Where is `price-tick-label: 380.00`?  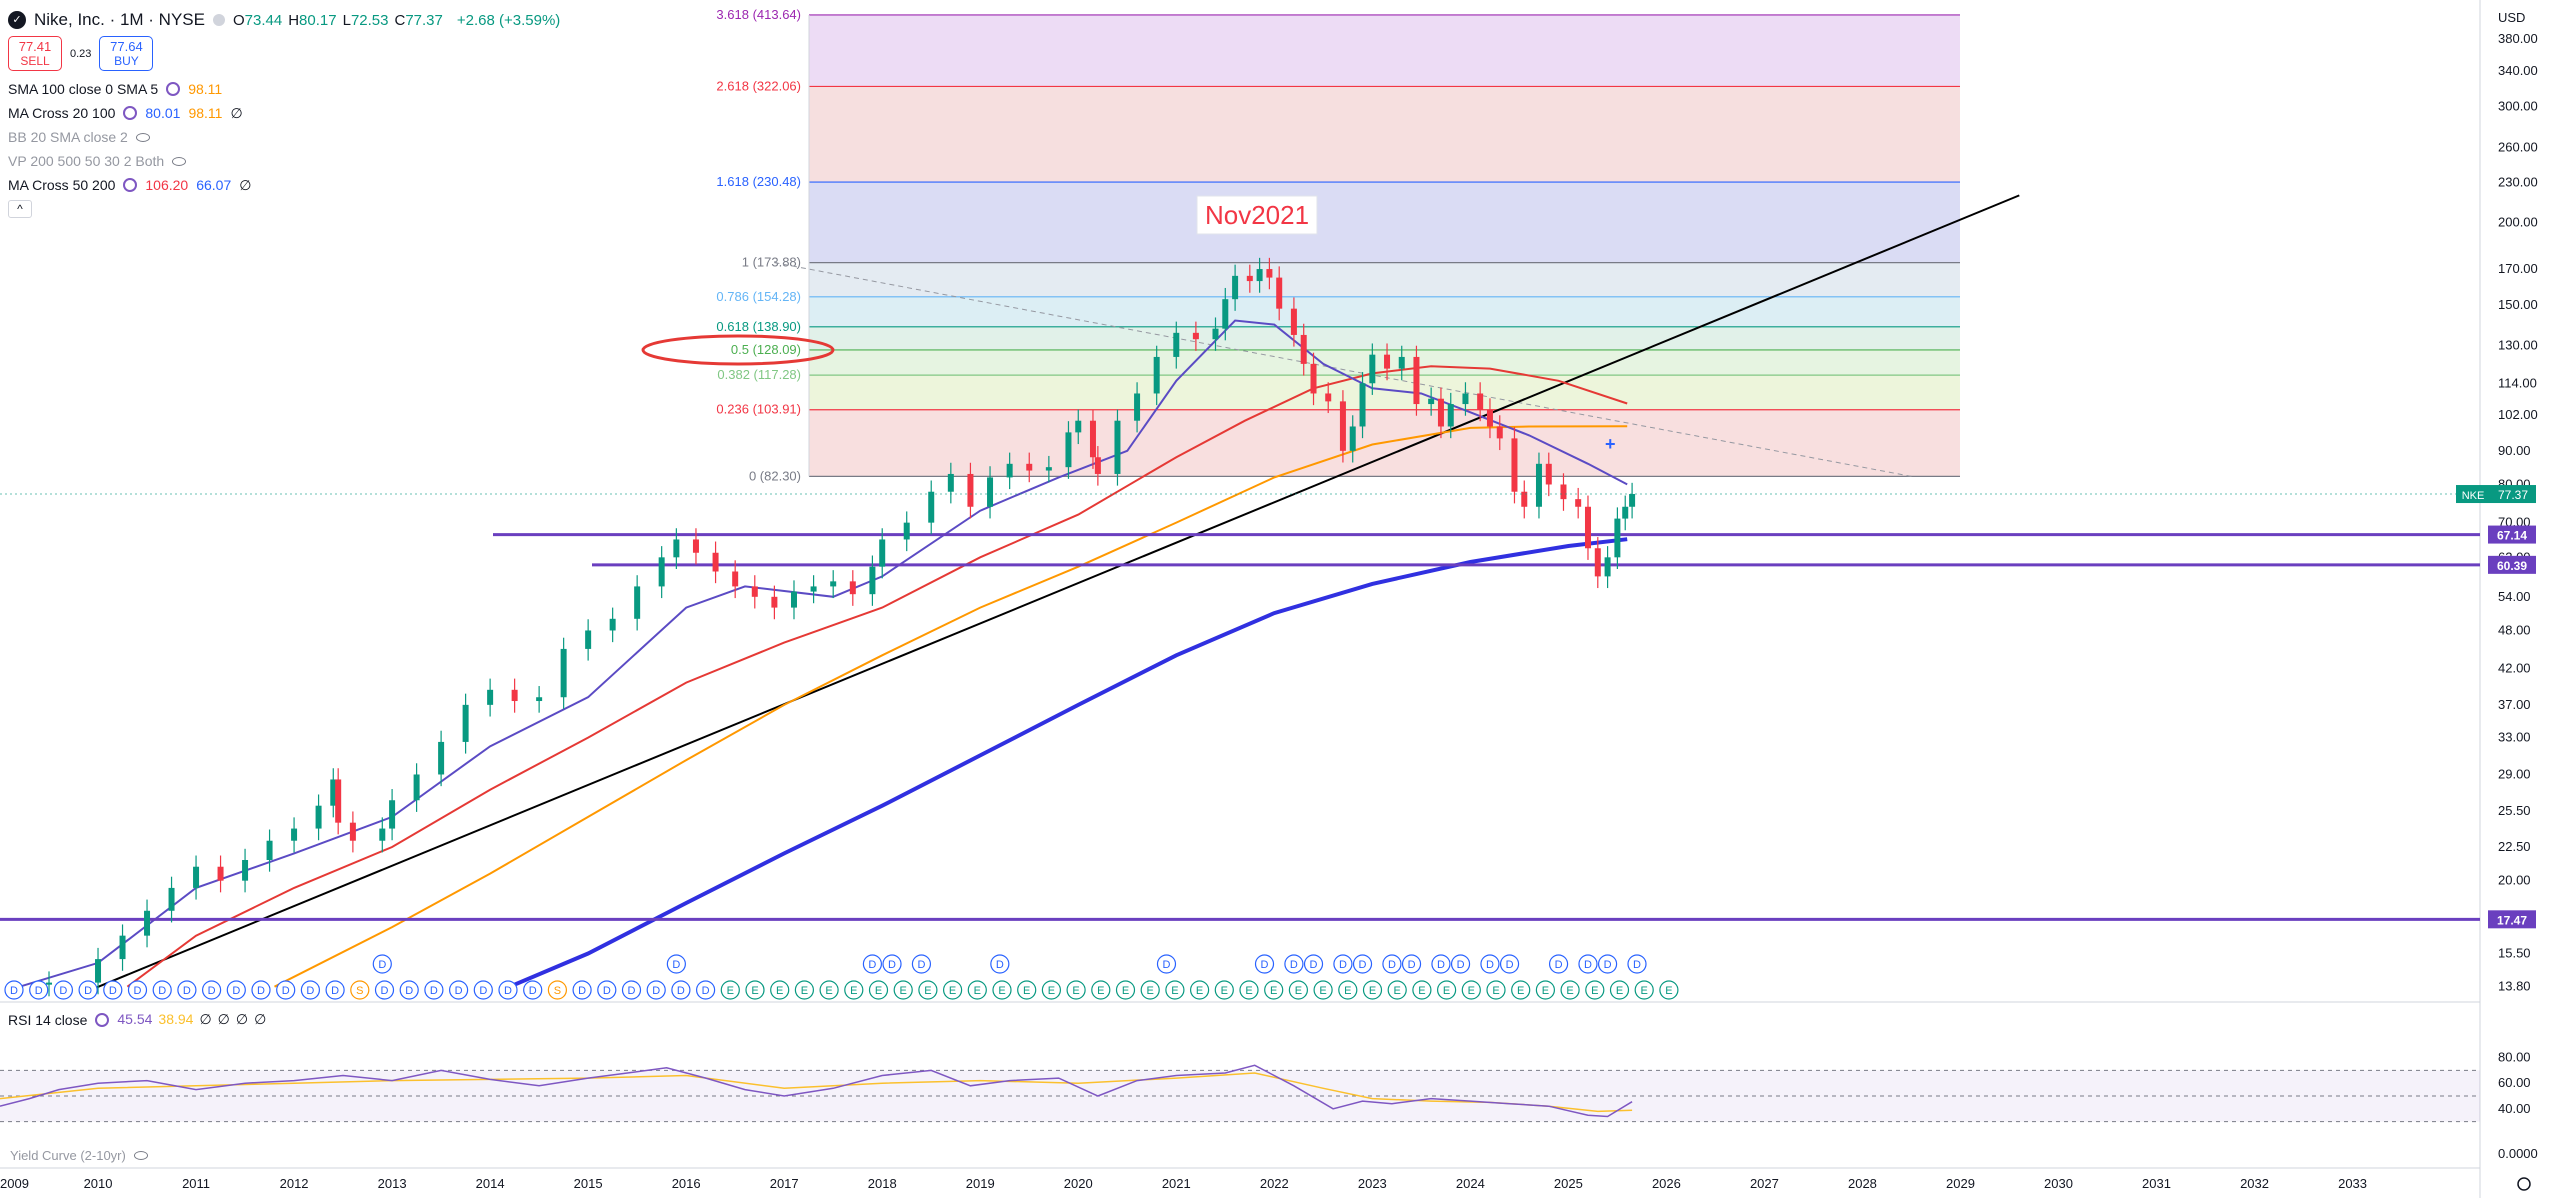
price-tick-label: 380.00 is located at coordinates (2518, 38).